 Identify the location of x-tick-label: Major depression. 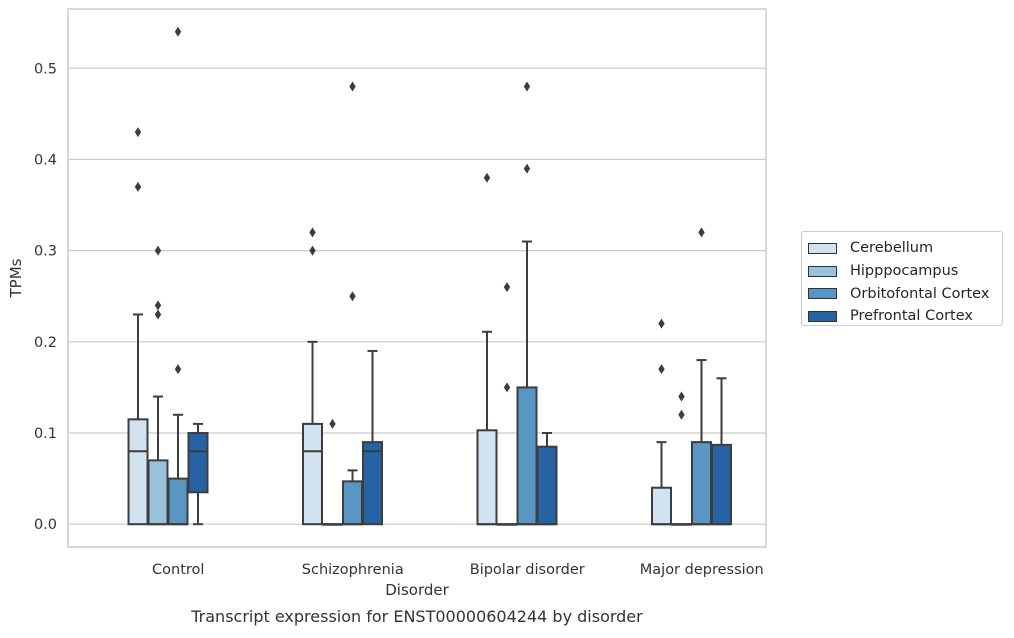
(702, 570).